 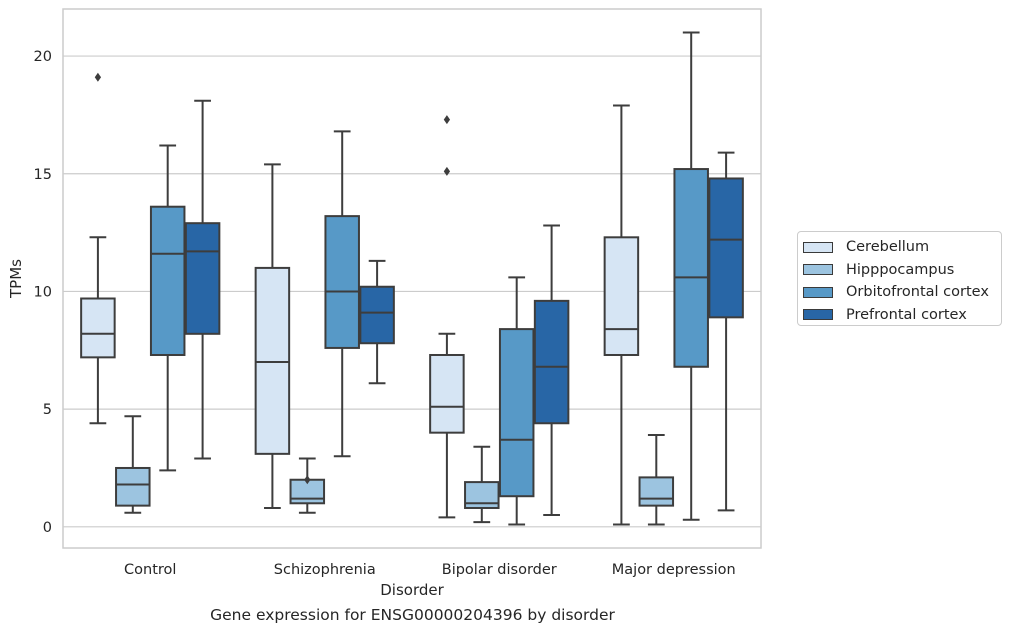 I want to click on y-tick-label: 20, so click(x=43, y=57).